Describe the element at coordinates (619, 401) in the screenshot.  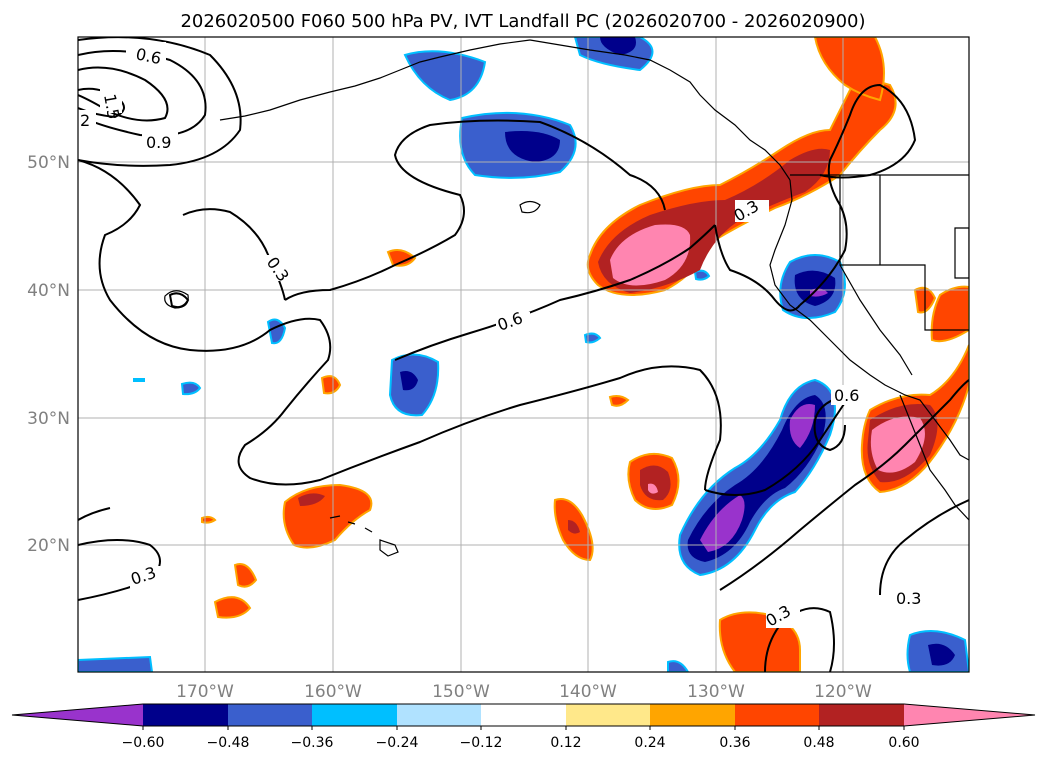
I see `shade-orange-s8` at that location.